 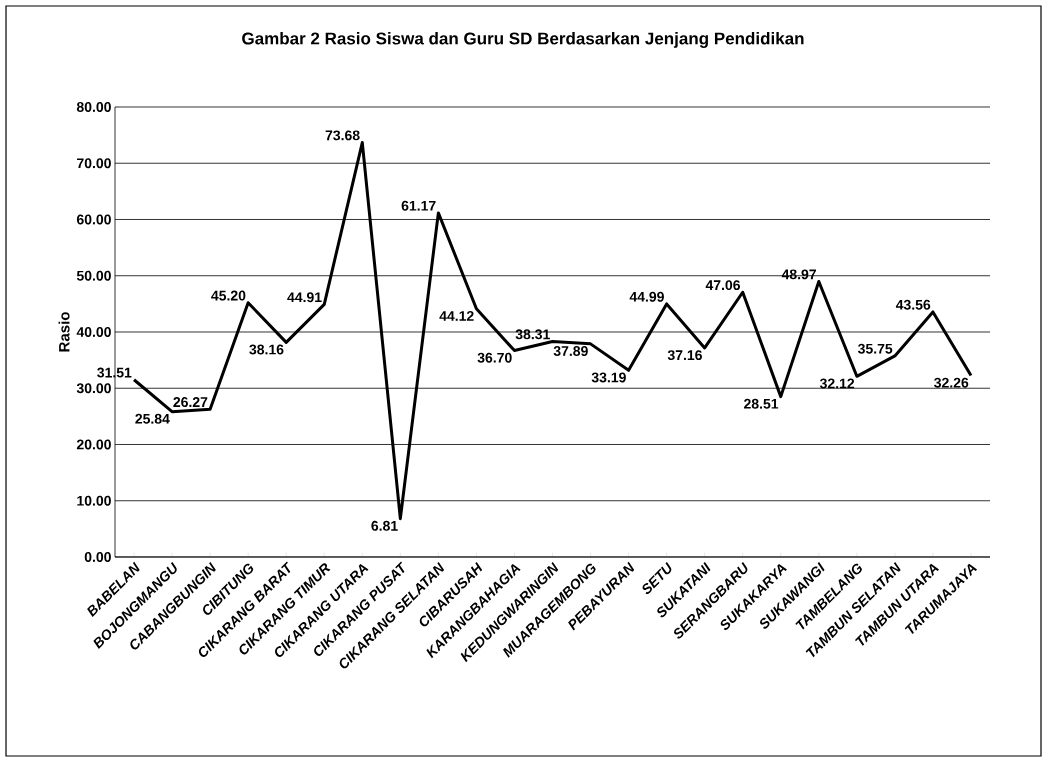 What do you see at coordinates (646, 296) in the screenshot?
I see `data-label: 44.99` at bounding box center [646, 296].